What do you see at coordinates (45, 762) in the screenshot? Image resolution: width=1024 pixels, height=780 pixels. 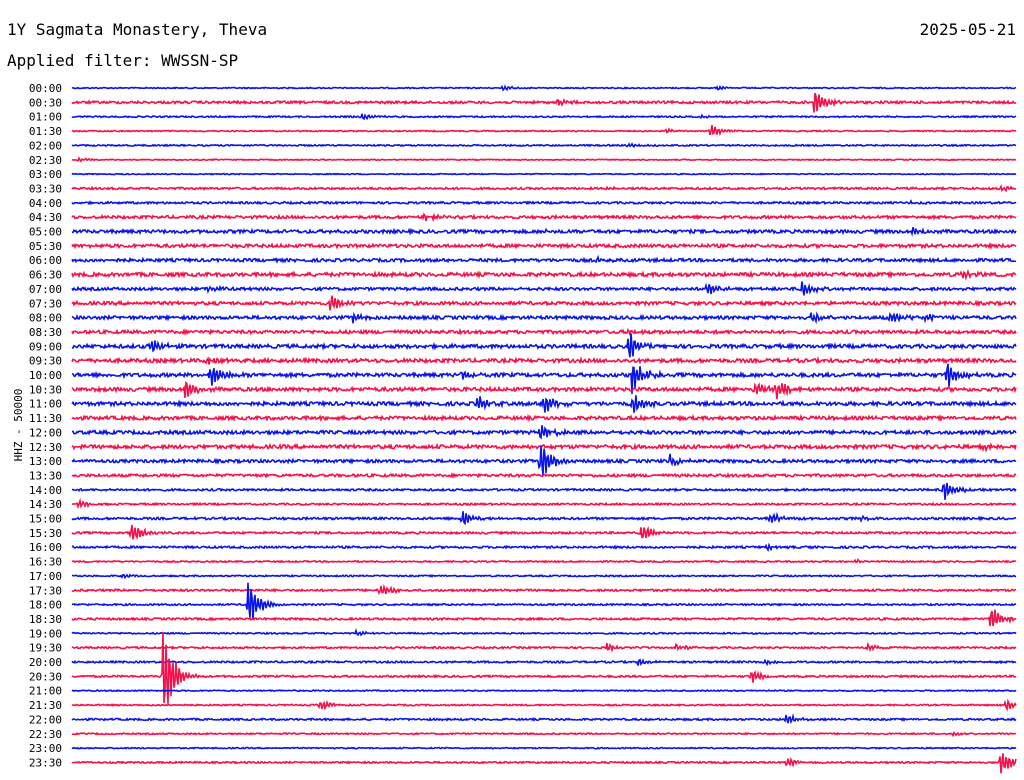 I see `row-time-label: 23:30` at bounding box center [45, 762].